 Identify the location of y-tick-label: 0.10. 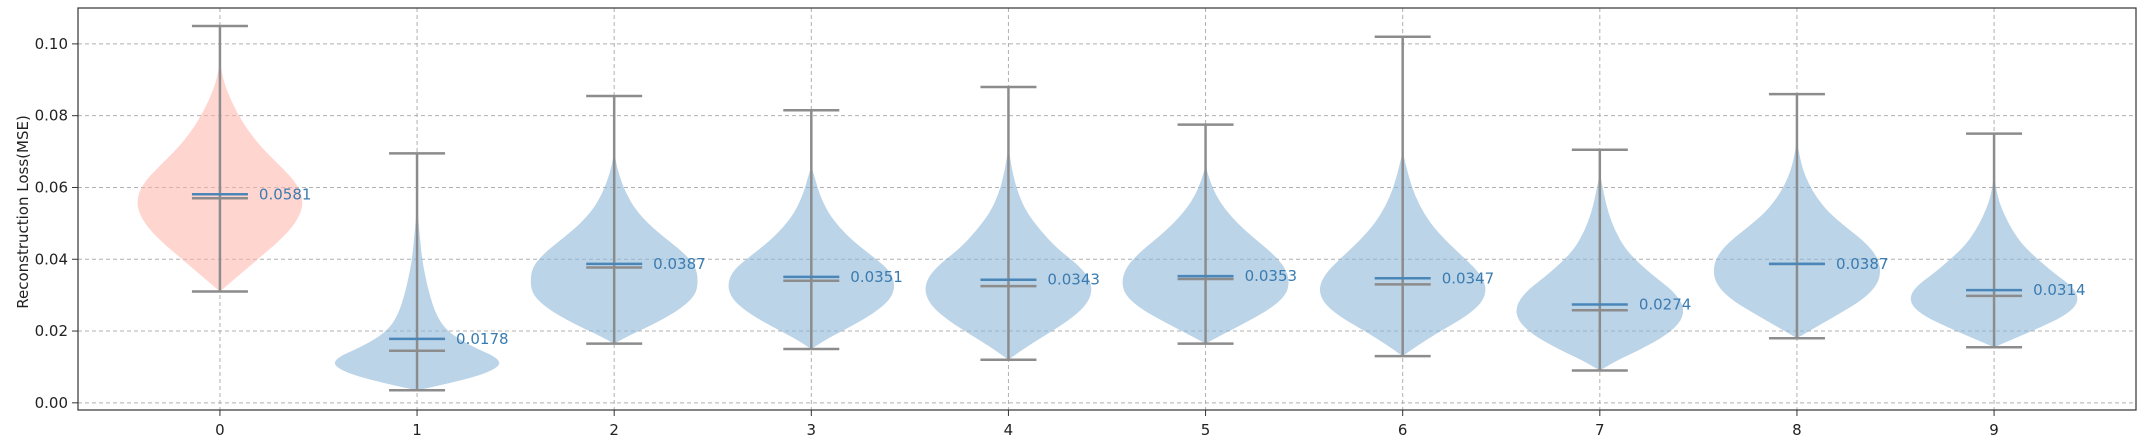
(51, 44).